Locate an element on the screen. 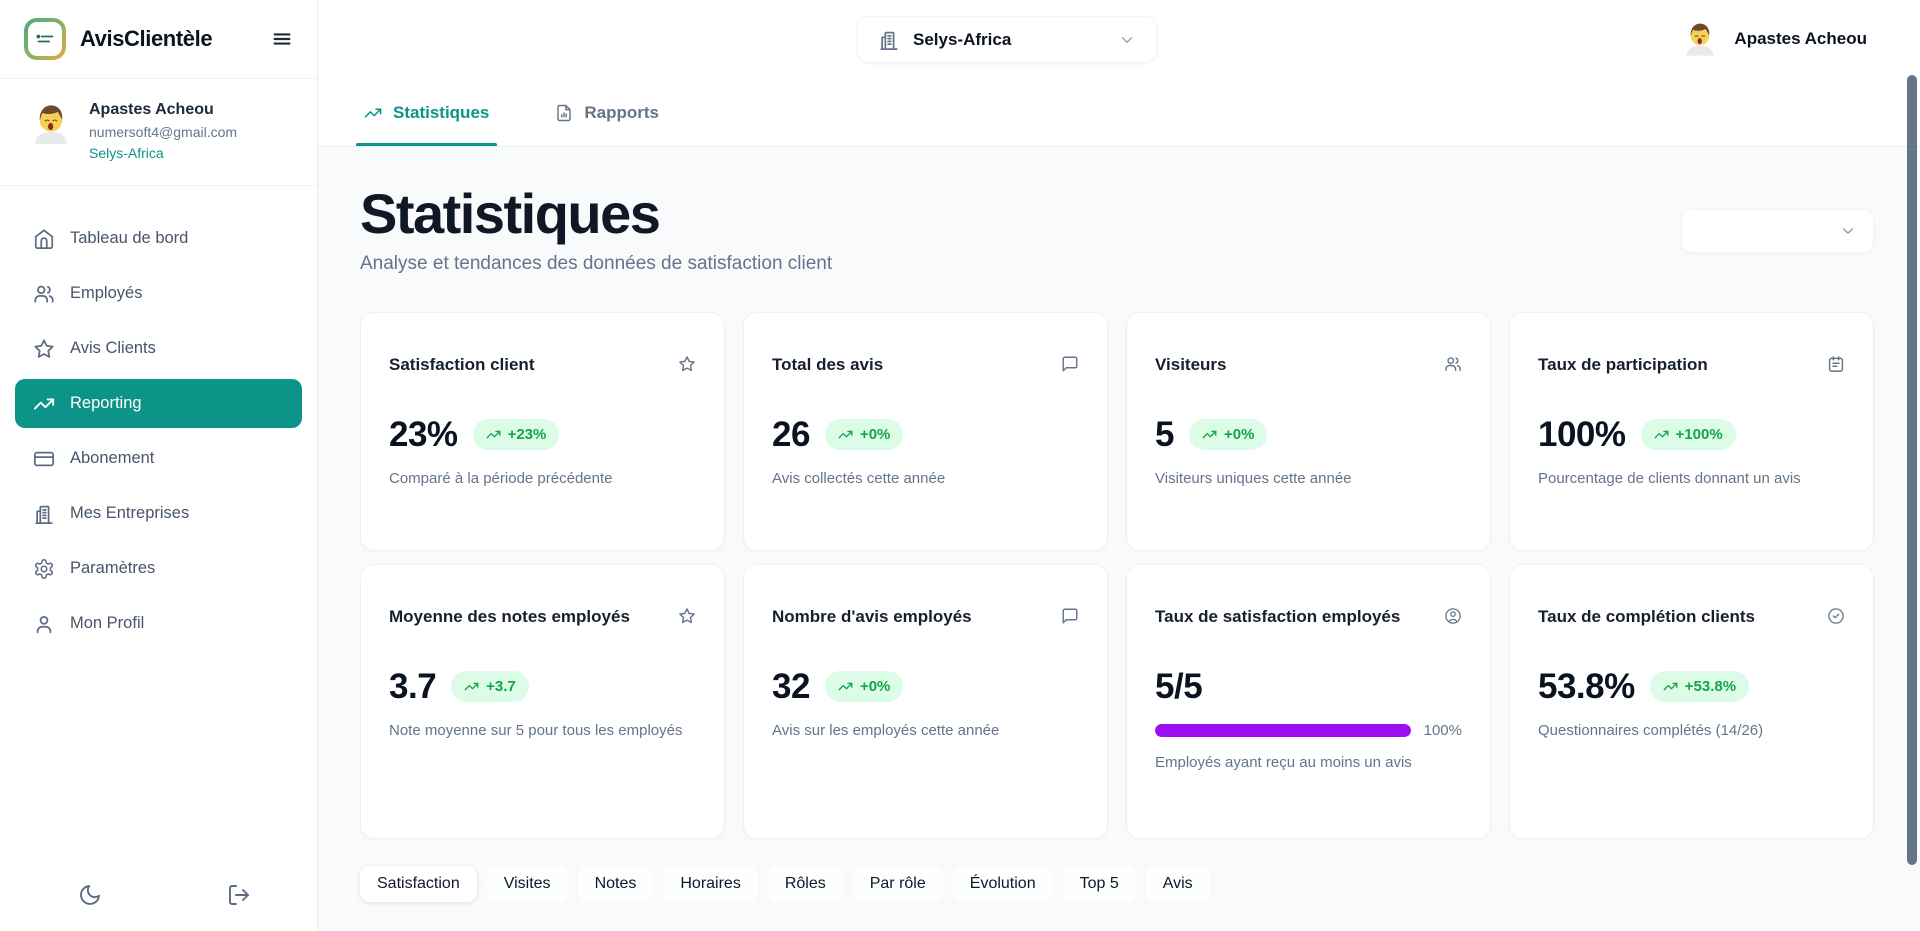 Image resolution: width=1920 pixels, height=931 pixels. card-caption: Employés ayant reçu au moins un avis is located at coordinates (1283, 762).